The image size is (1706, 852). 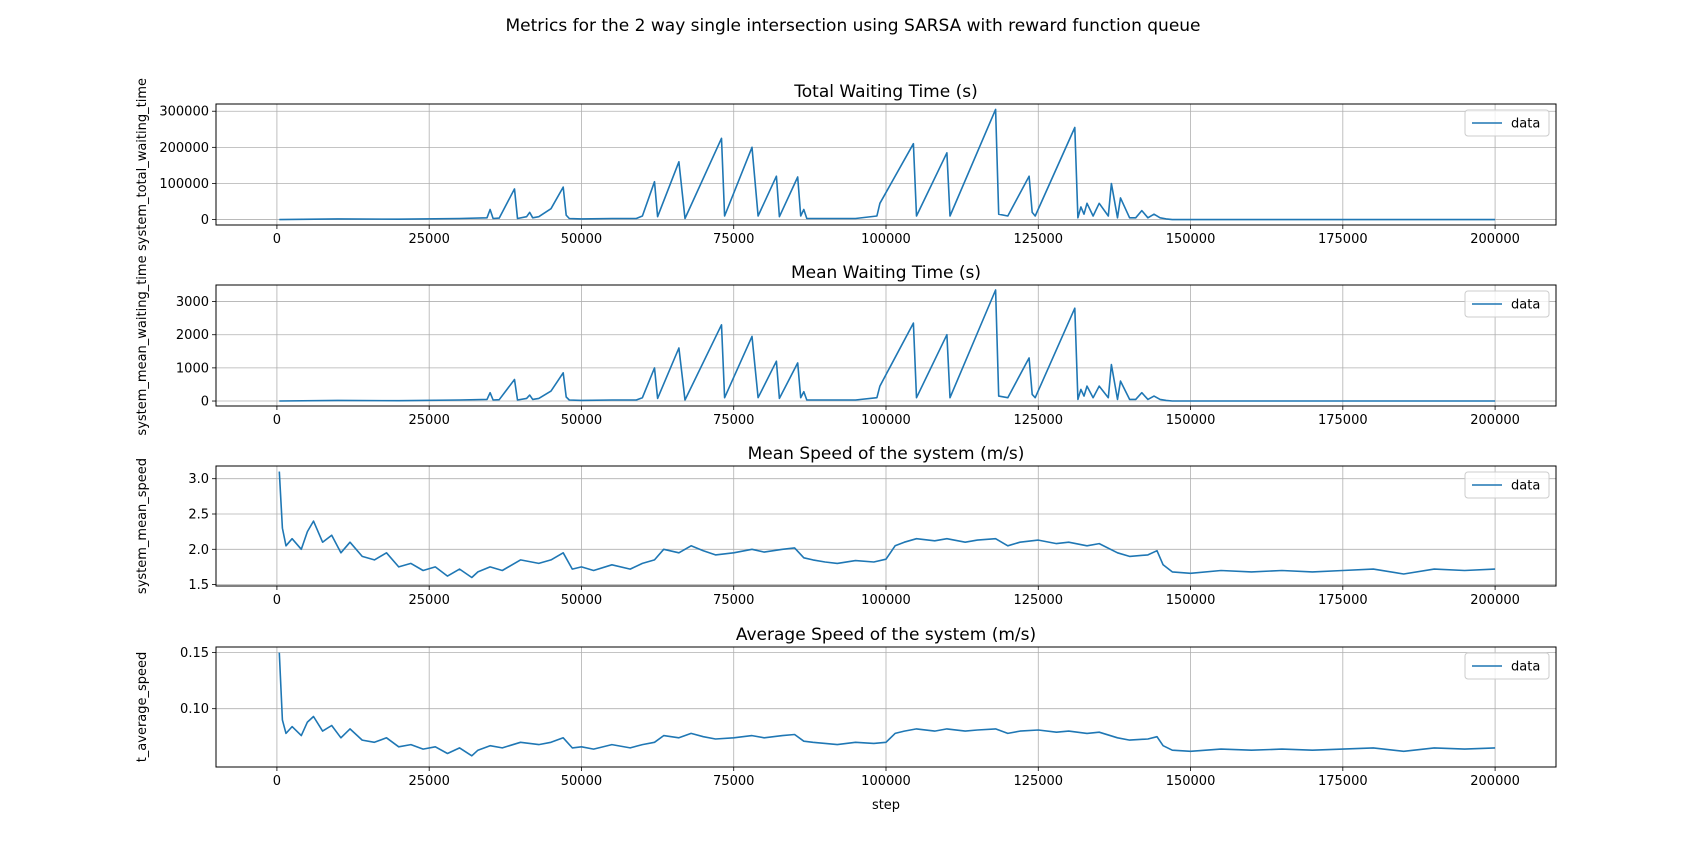 I want to click on y-tick-label: 2.0, so click(x=198, y=550).